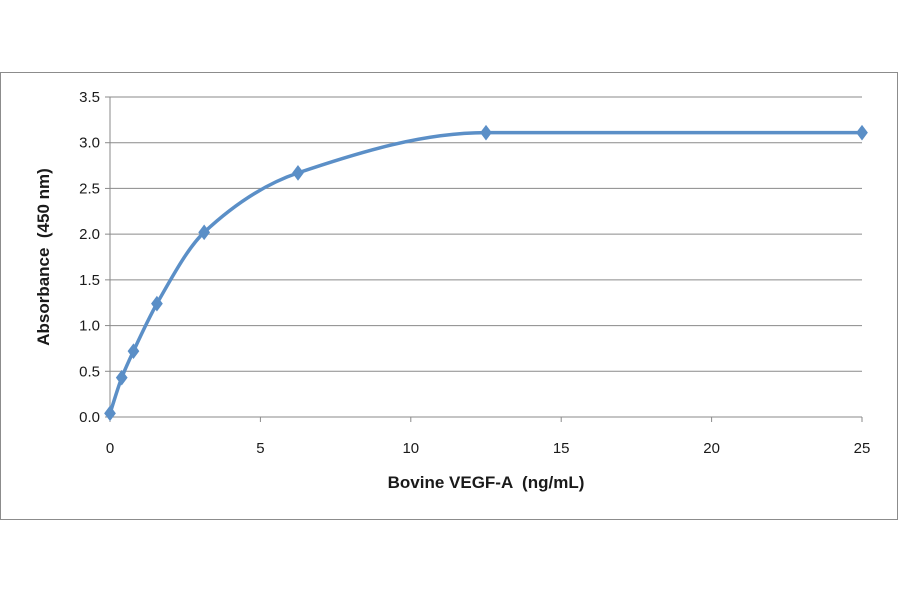  I want to click on x-tick-label: 25, so click(862, 448).